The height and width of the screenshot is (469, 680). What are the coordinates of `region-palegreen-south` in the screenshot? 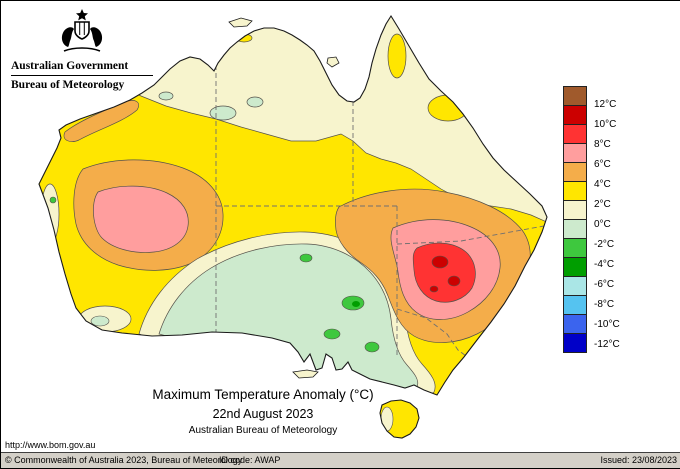 It's located at (288, 319).